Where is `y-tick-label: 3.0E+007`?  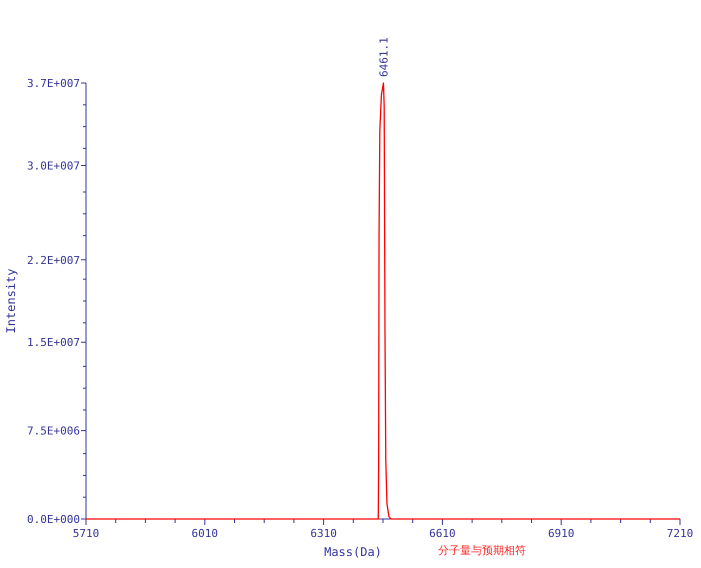 y-tick-label: 3.0E+007 is located at coordinates (53, 165).